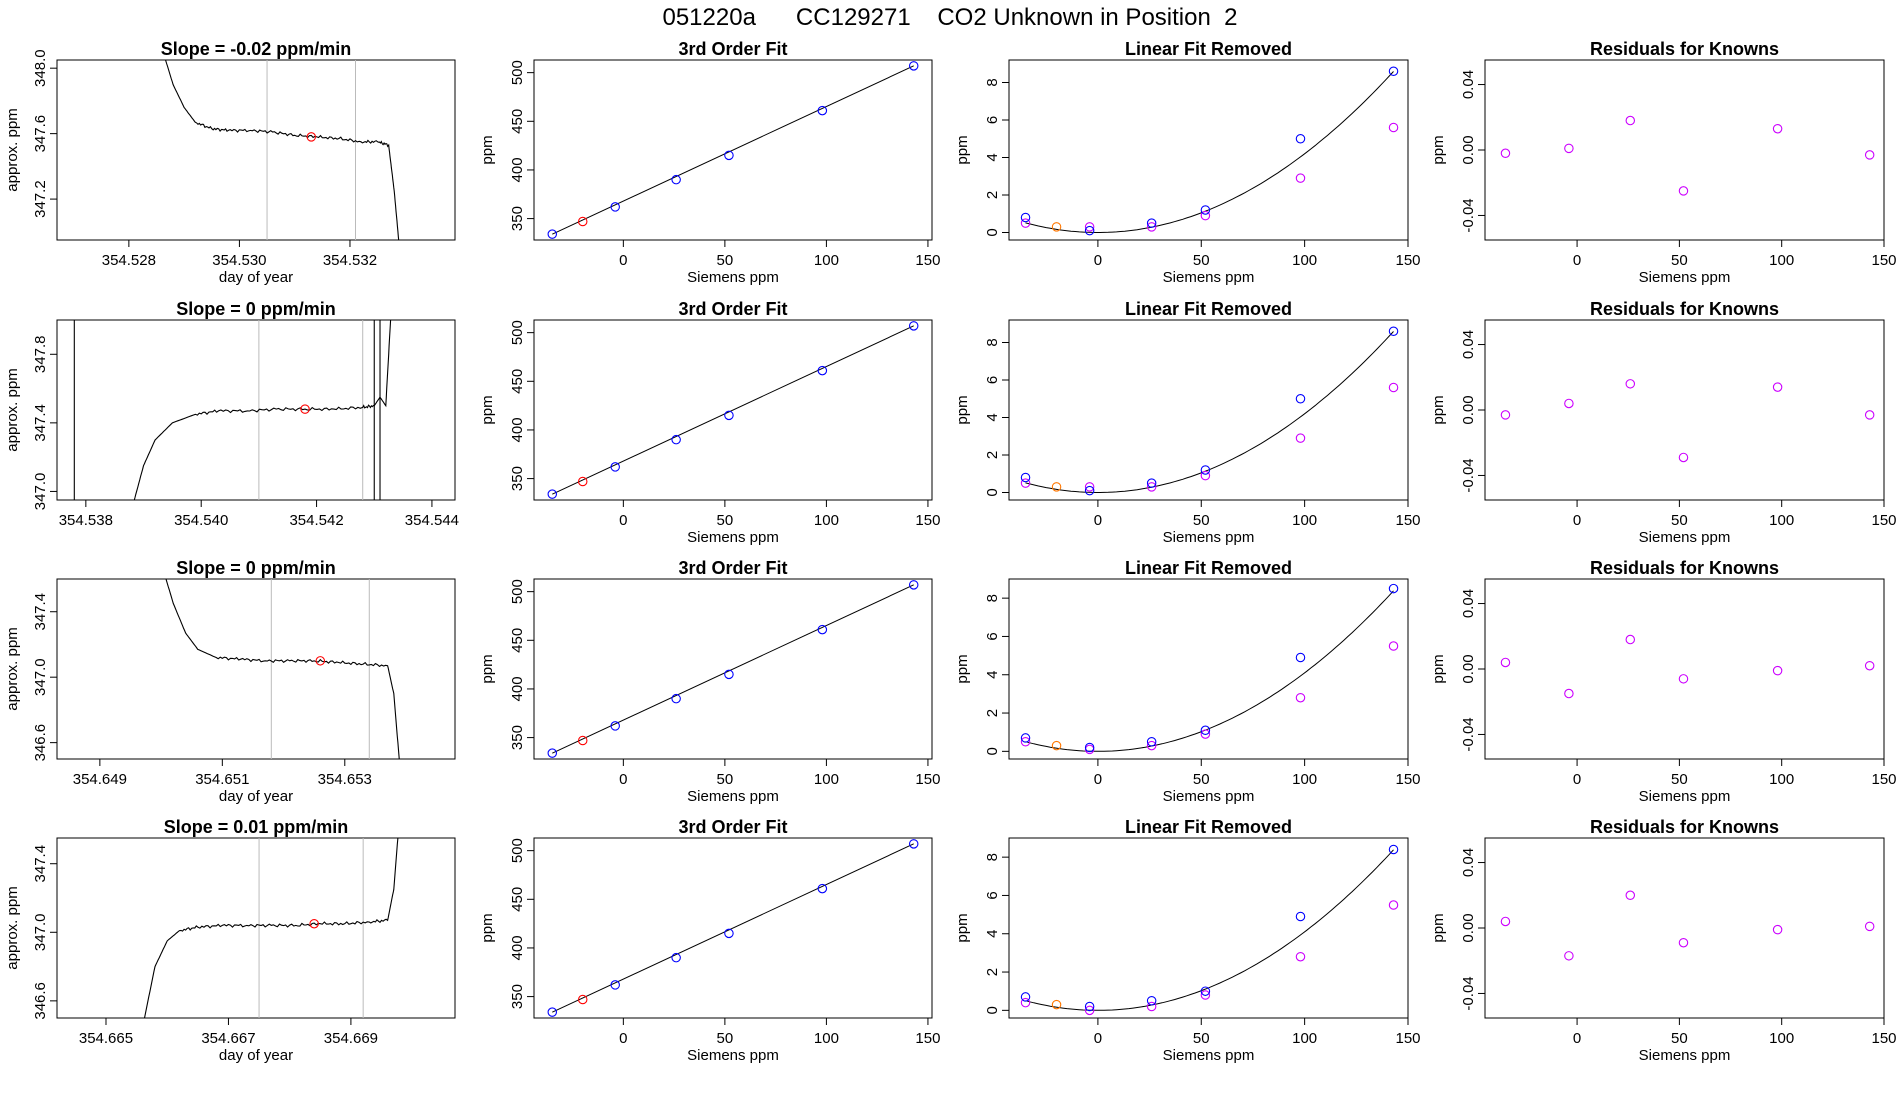  What do you see at coordinates (517, 72) in the screenshot?
I see `y-tick-label: 500` at bounding box center [517, 72].